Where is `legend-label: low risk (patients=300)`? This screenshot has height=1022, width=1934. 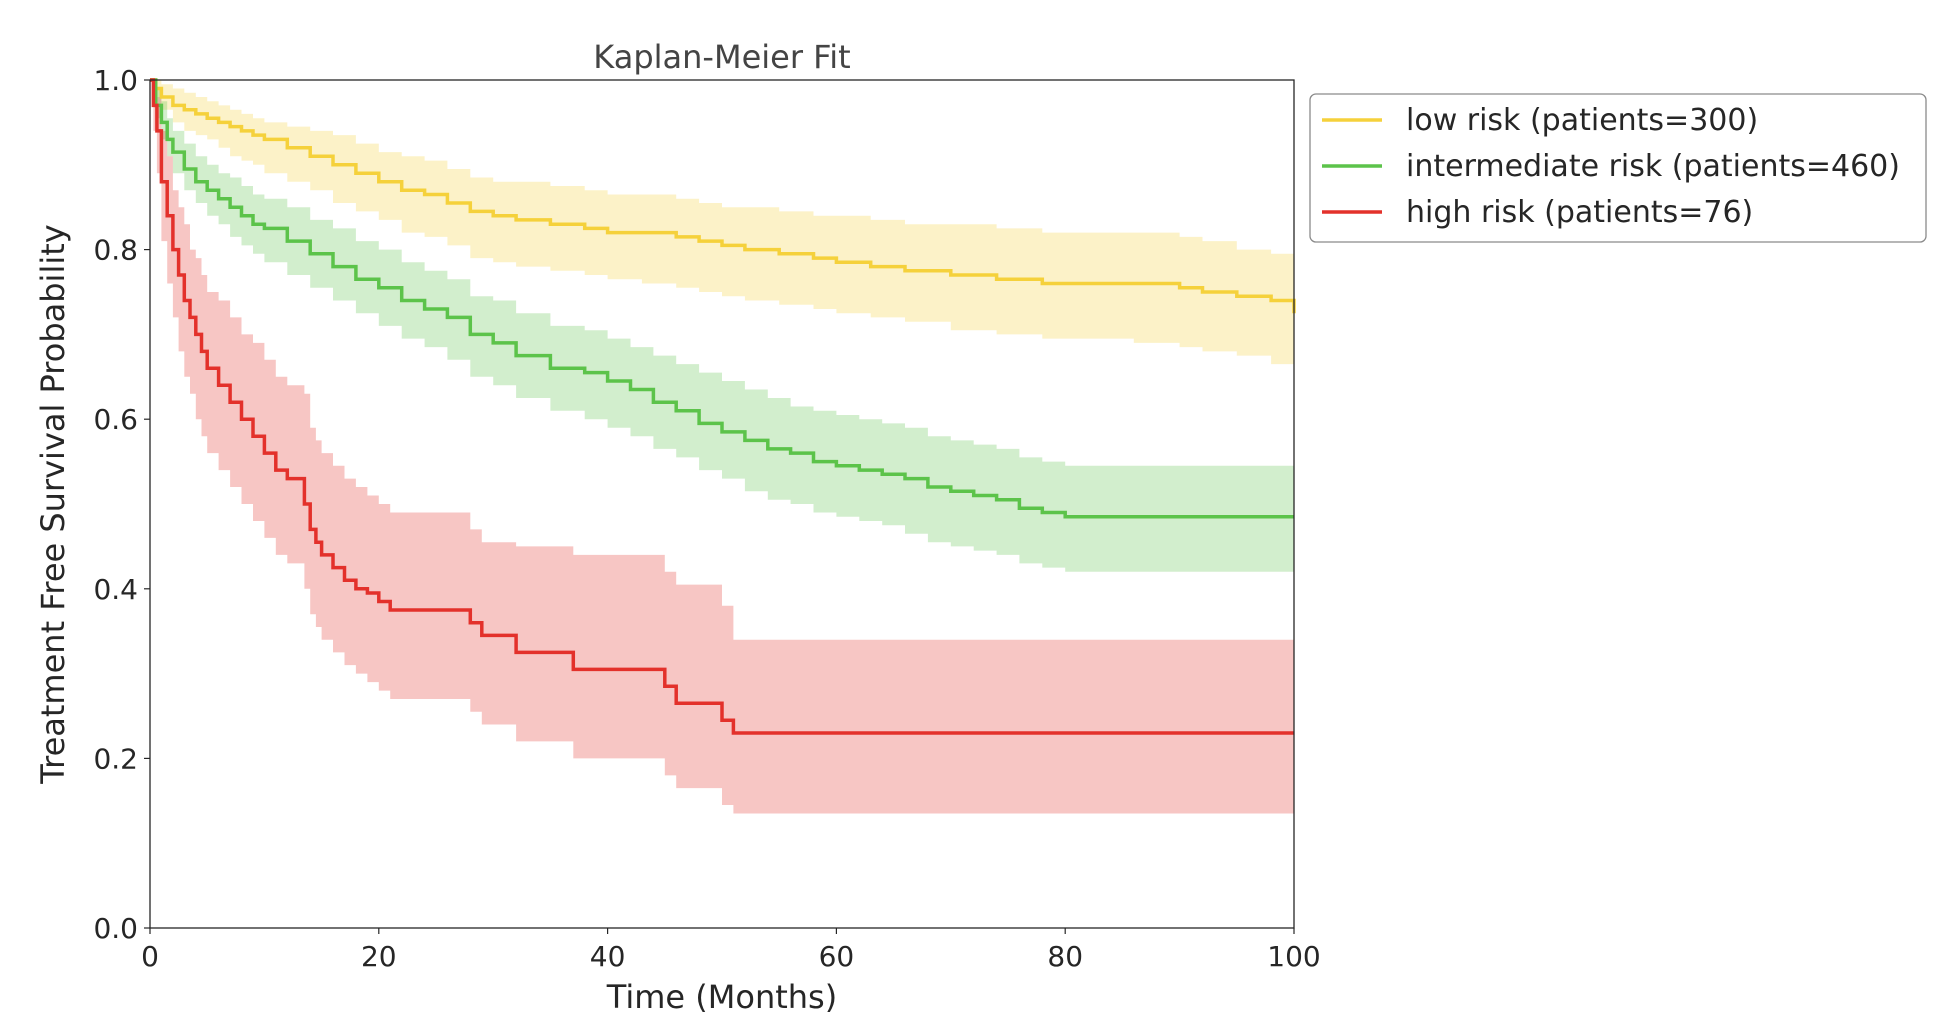 legend-label: low risk (patients=300) is located at coordinates (1582, 120).